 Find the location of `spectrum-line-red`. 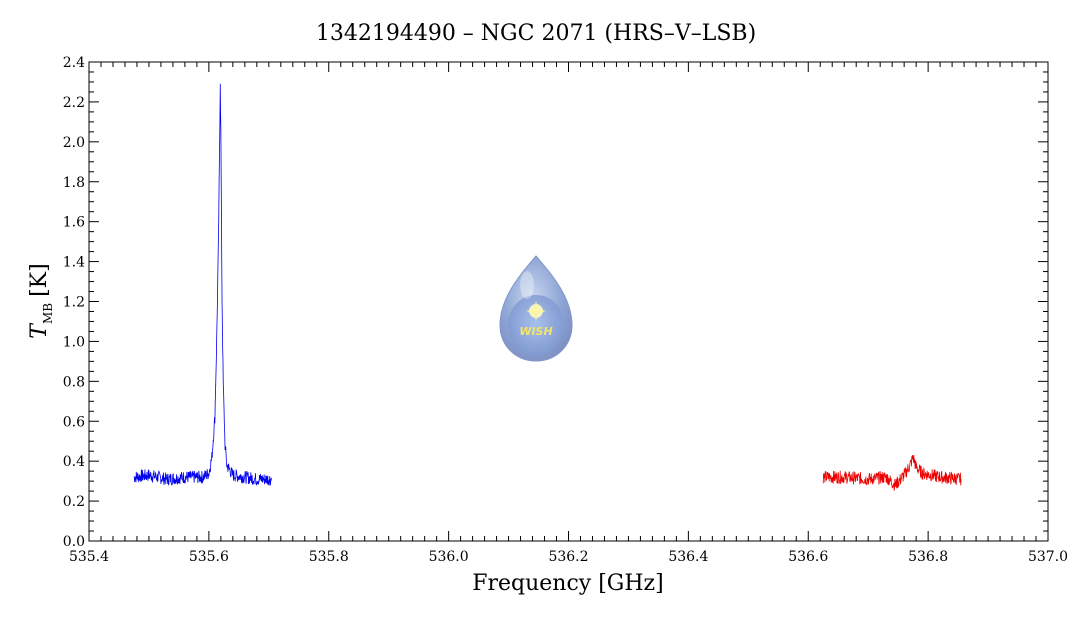

spectrum-line-red is located at coordinates (892, 472).